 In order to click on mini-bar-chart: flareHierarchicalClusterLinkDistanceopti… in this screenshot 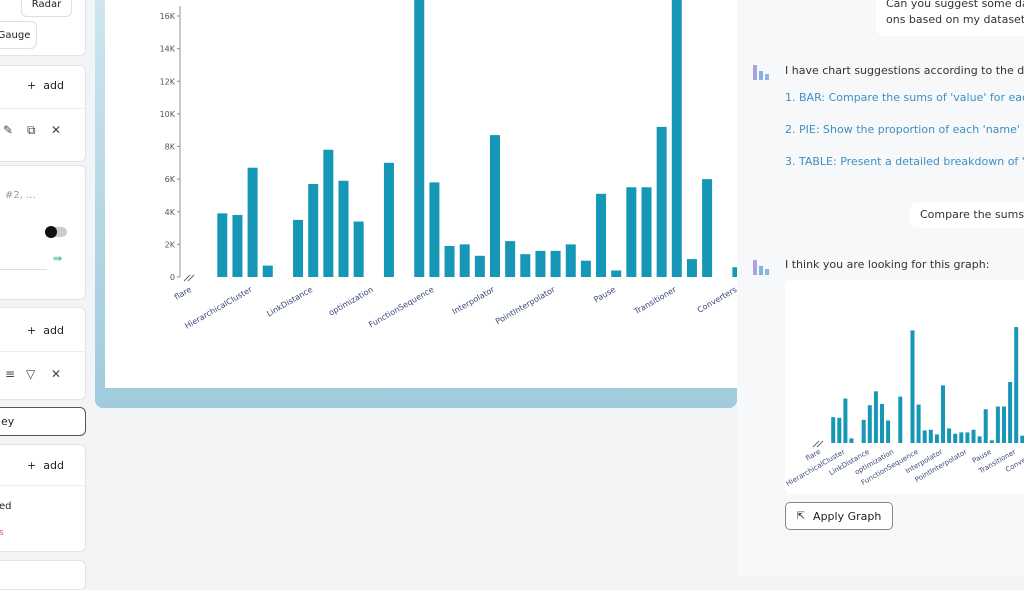, I will do `click(904, 407)`.